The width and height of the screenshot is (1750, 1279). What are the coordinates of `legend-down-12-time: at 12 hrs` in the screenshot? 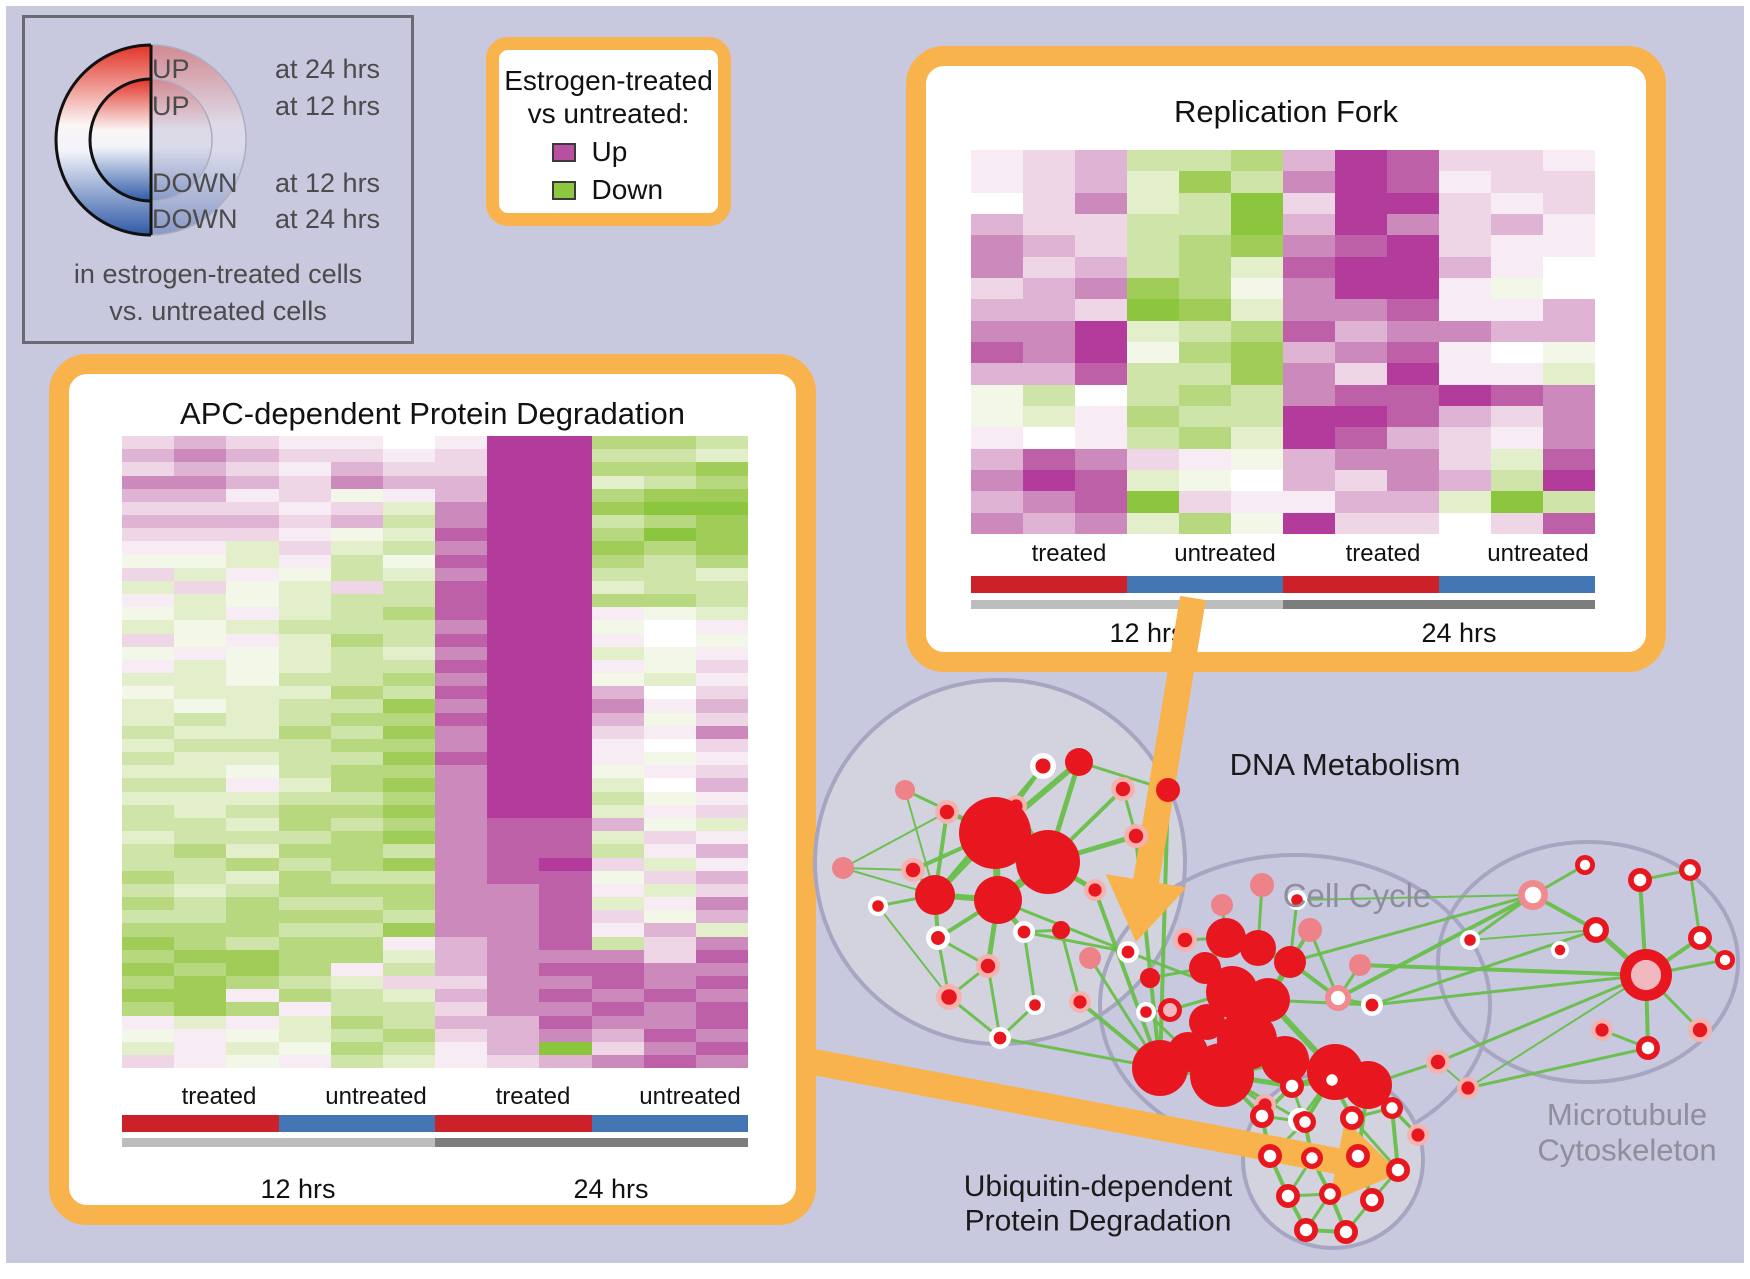 It's located at (328, 183).